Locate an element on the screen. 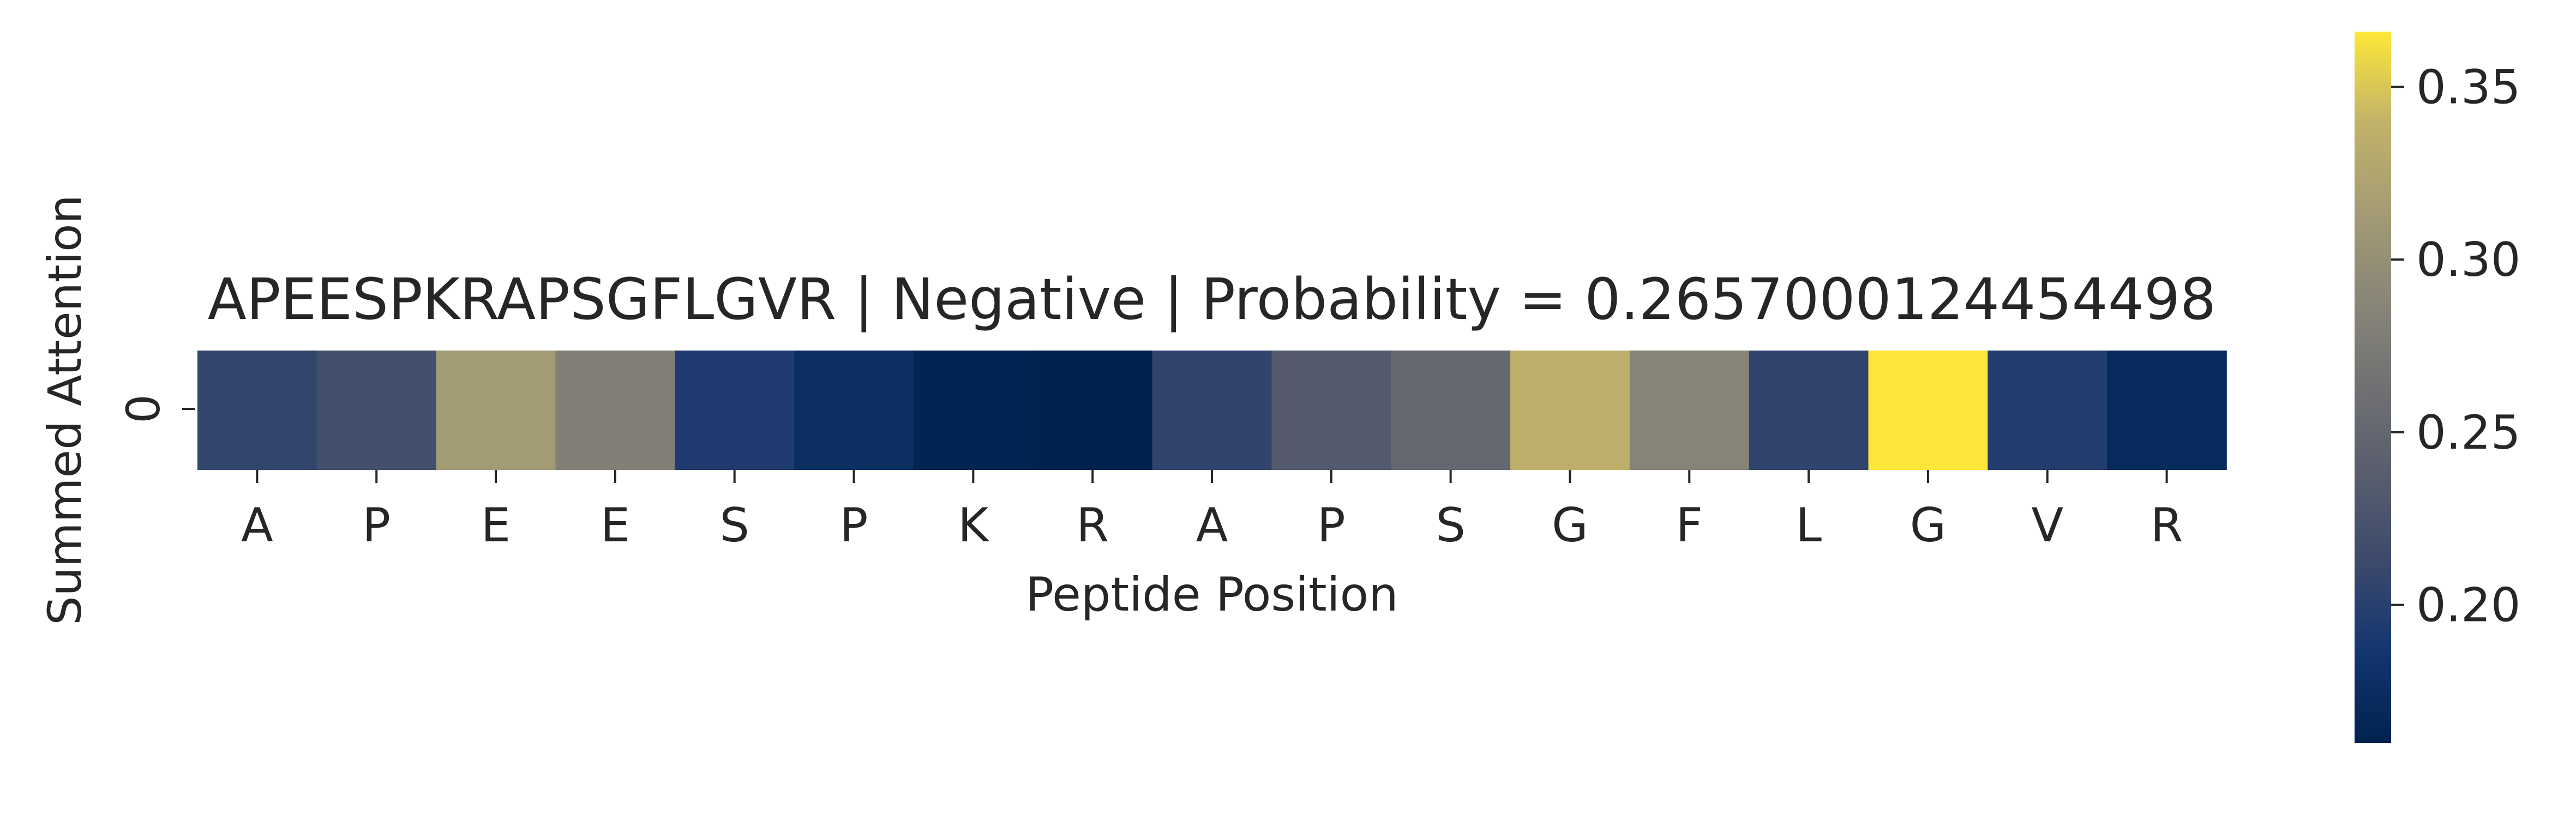  colorbar-ticks: 0.20 0.25 0.30 0.35 is located at coordinates (2456, 346).